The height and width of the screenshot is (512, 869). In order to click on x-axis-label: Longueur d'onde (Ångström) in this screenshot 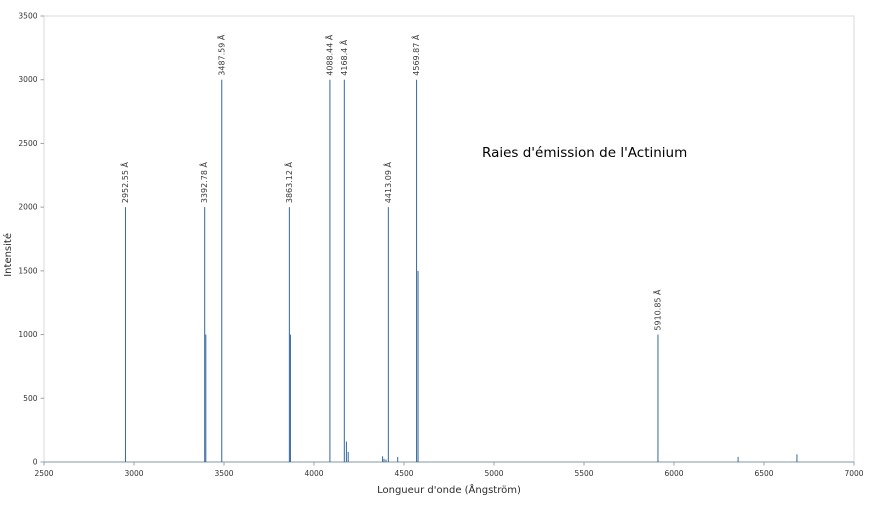, I will do `click(449, 490)`.